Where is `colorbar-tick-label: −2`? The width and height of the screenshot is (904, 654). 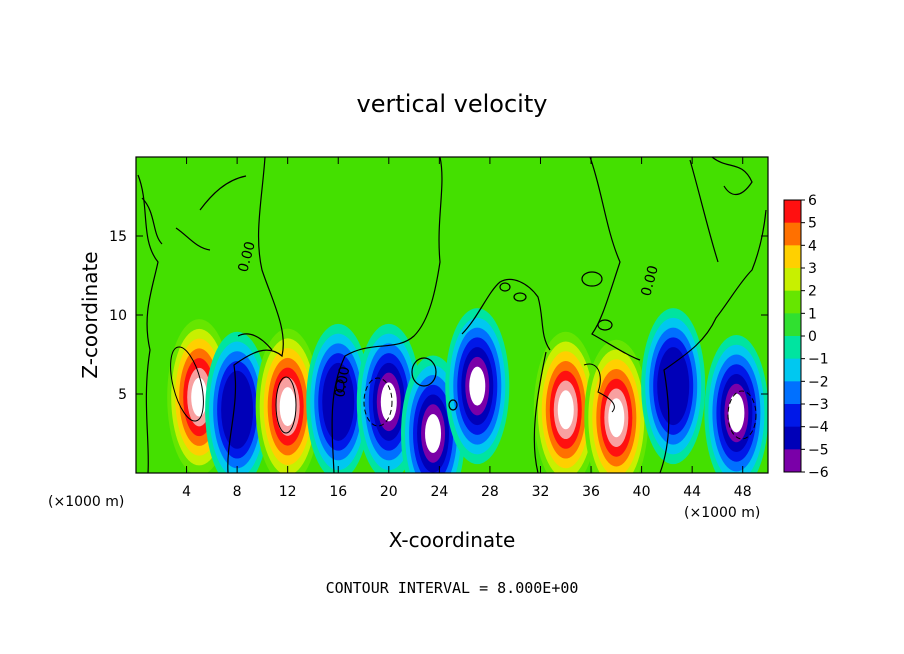
colorbar-tick-label: −2 is located at coordinates (818, 382).